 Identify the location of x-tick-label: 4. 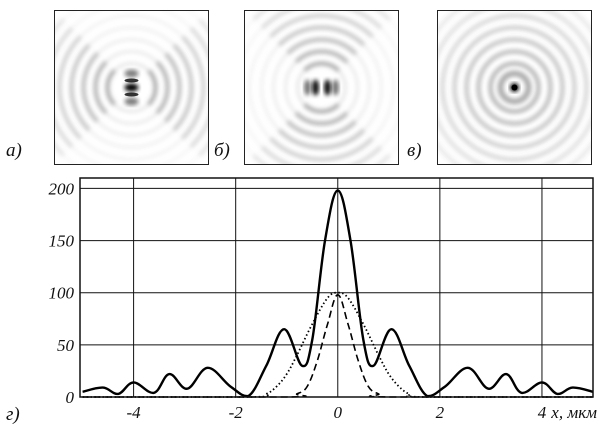
(542, 412).